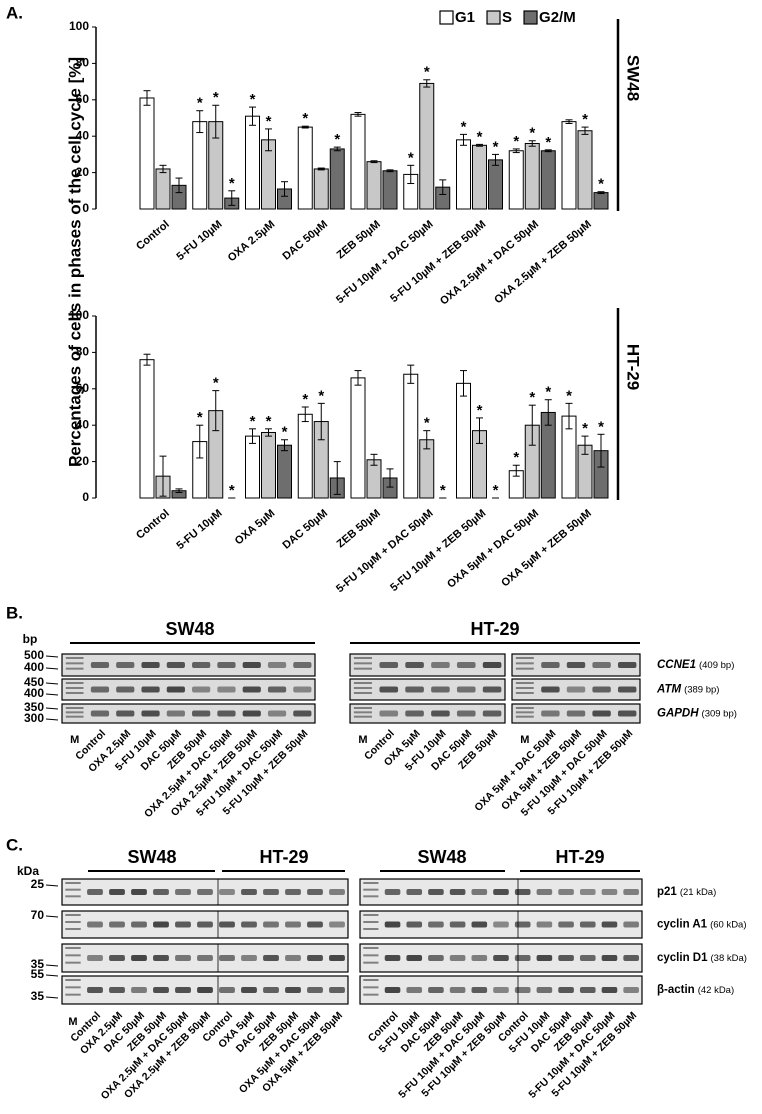  What do you see at coordinates (83, 99) in the screenshot?
I see `y-tick-label: 60` at bounding box center [83, 99].